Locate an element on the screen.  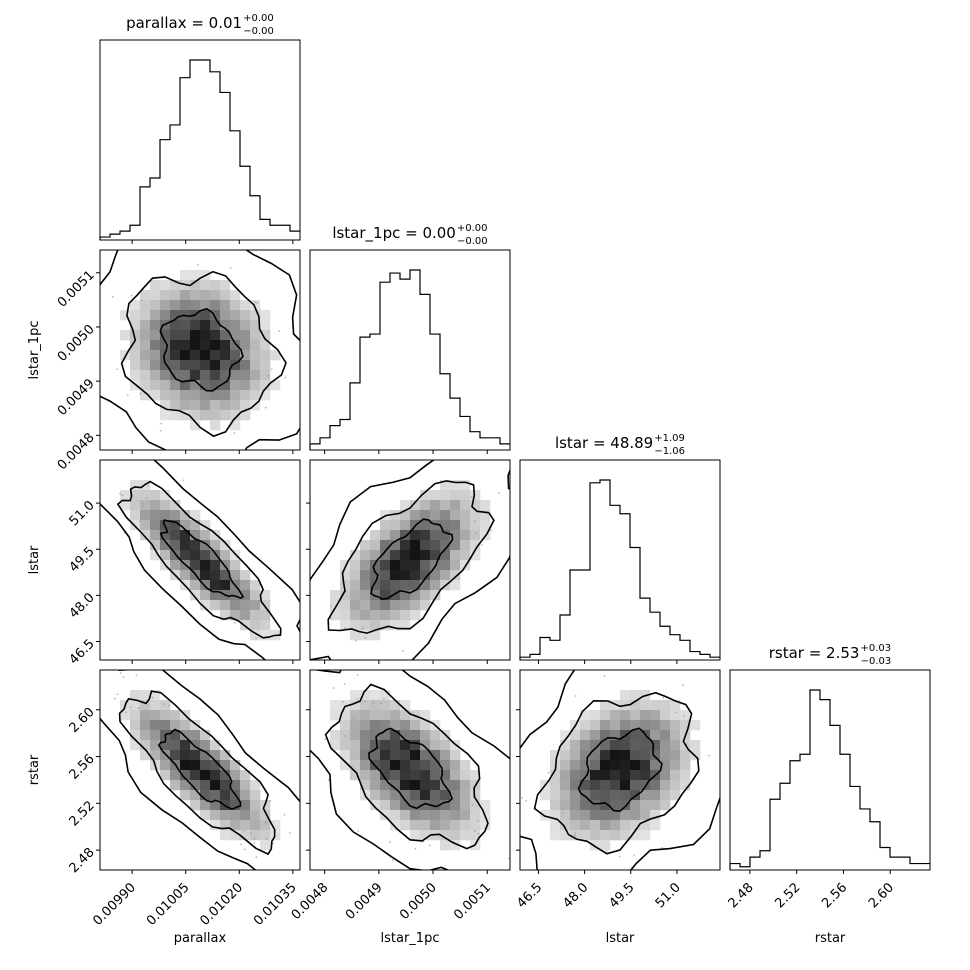
xtick-label-rstar: 2.56 is located at coordinates (834, 895).